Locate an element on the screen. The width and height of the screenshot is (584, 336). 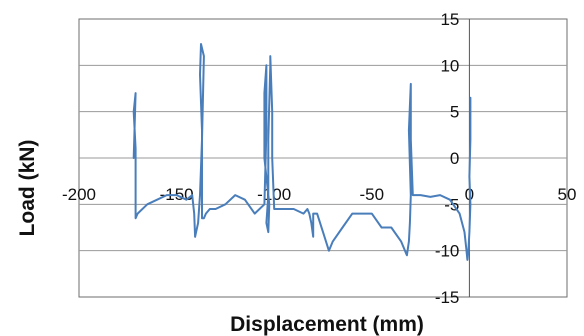
x-axis-title: Displacement (mm) is located at coordinates (327, 324).